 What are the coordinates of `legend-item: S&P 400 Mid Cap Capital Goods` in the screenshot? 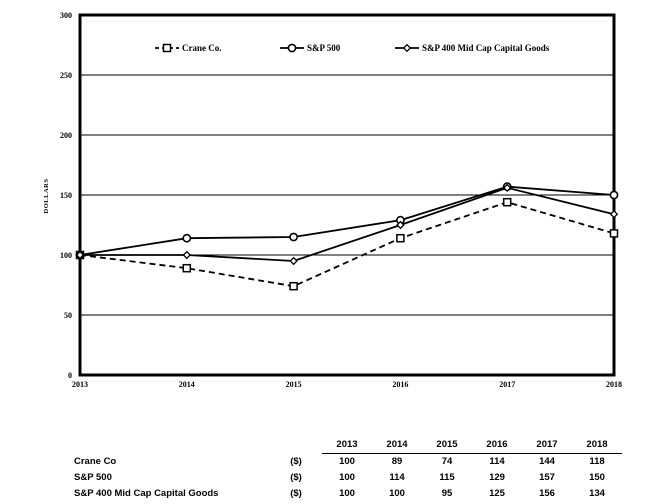 It's located at (472, 48).